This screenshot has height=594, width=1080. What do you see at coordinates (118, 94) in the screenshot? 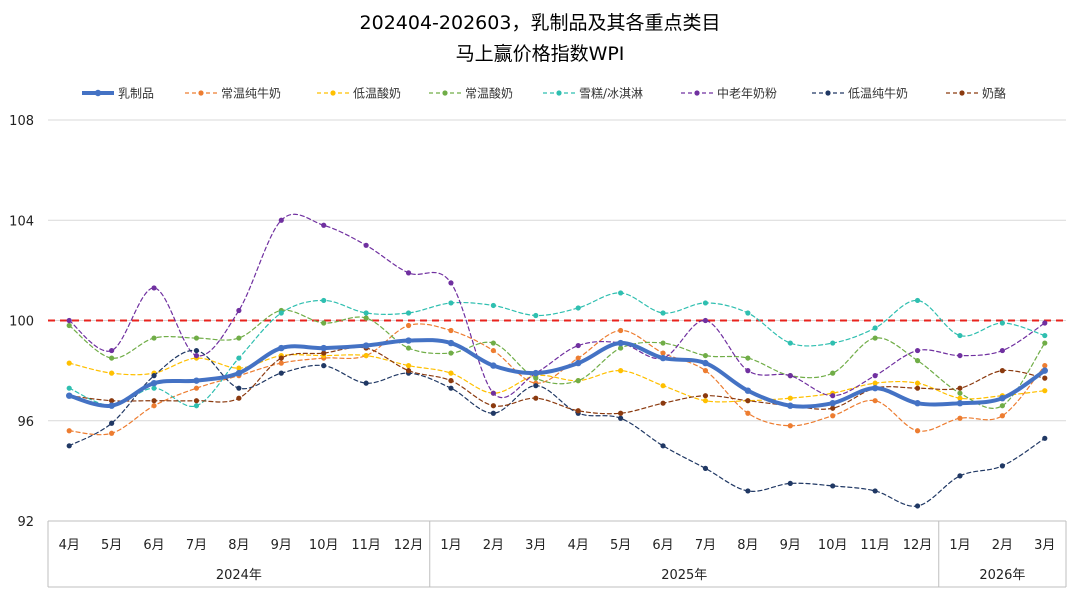
I see `legend-item: 乳制品` at bounding box center [118, 94].